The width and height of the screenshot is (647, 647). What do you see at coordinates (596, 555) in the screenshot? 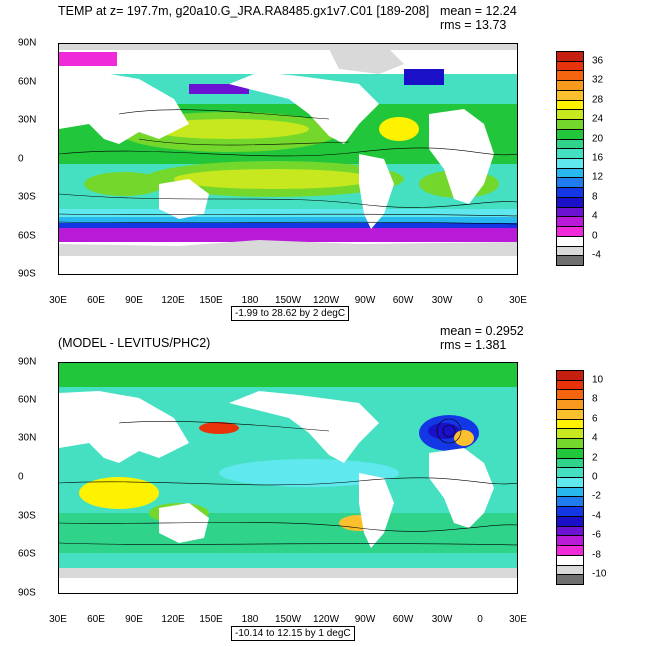
I see `colorbar-label: -8` at bounding box center [596, 555].